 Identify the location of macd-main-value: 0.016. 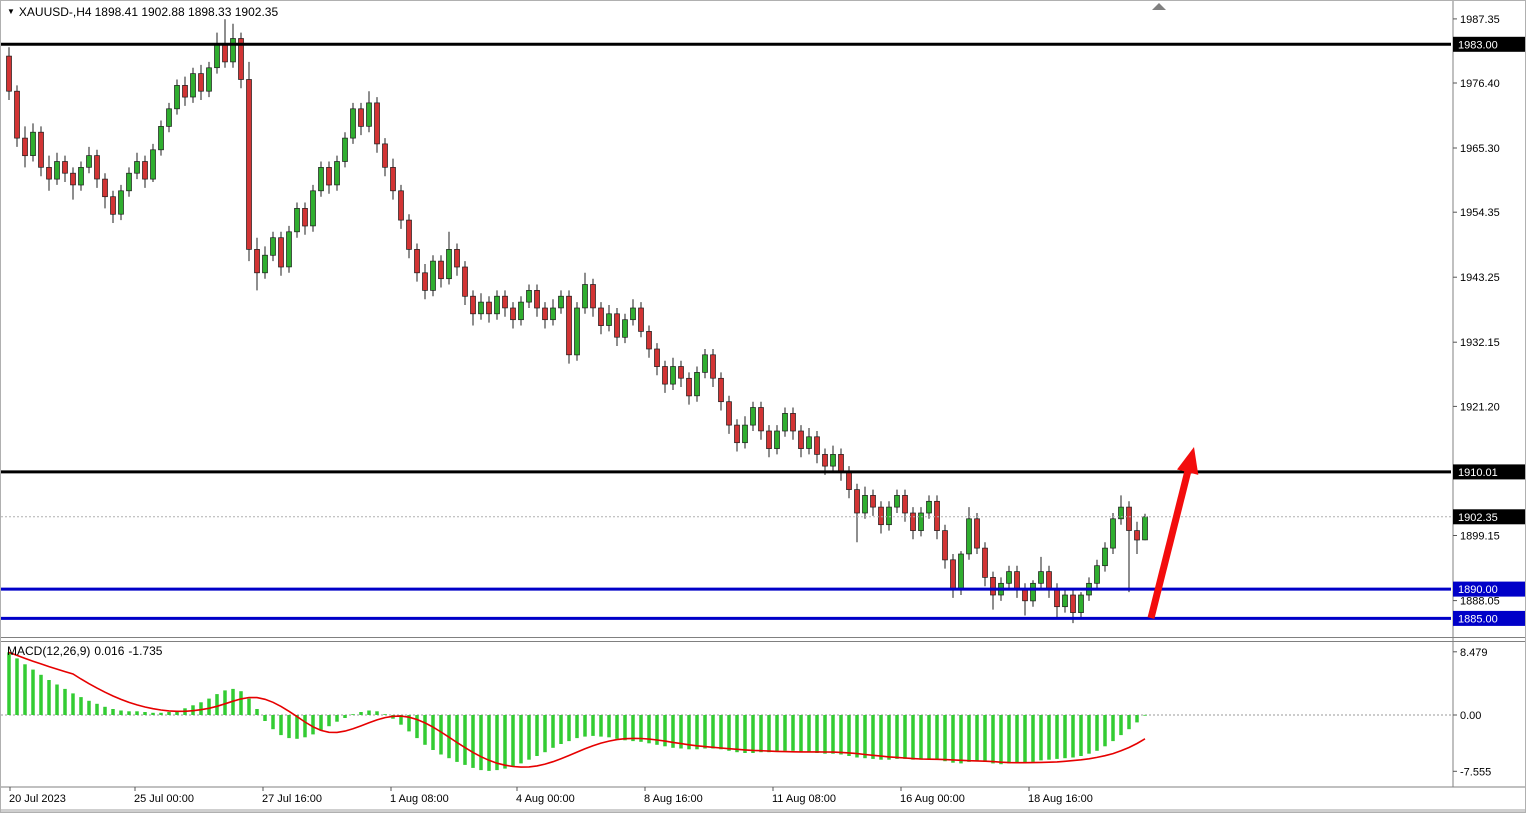
(109, 651).